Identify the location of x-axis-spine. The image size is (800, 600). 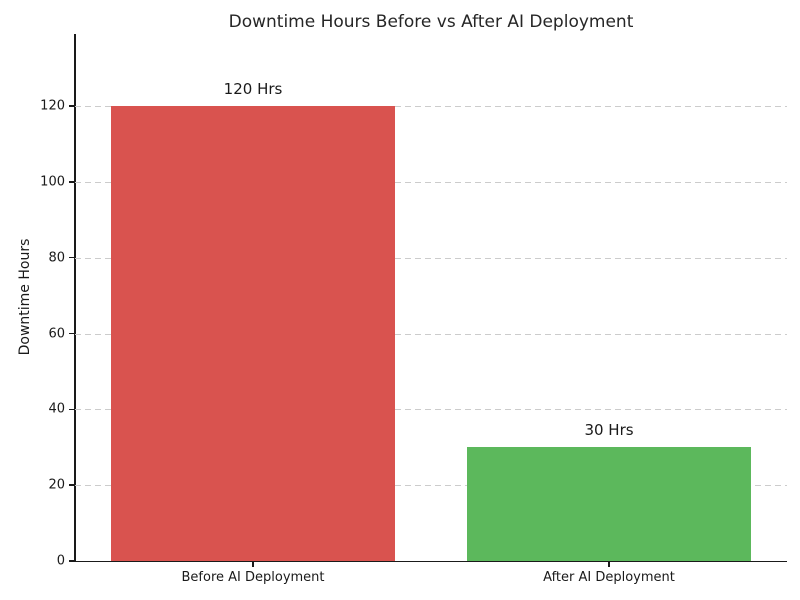
(430, 561).